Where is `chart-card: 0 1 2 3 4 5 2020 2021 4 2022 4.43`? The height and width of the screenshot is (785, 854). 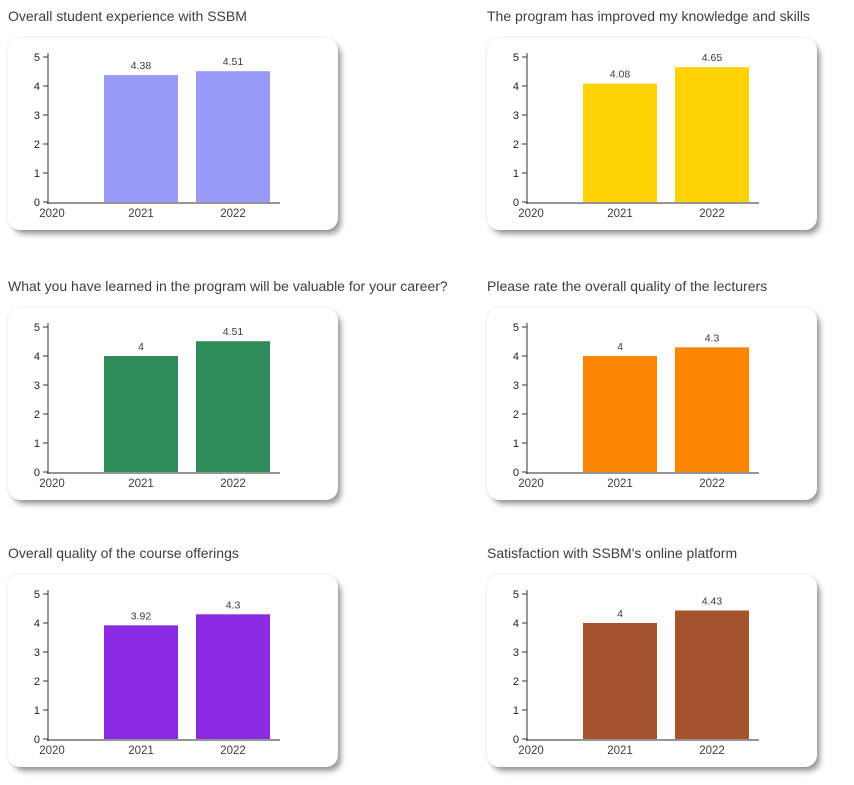 chart-card: 0 1 2 3 4 5 2020 2021 4 2022 4.43 is located at coordinates (652, 671).